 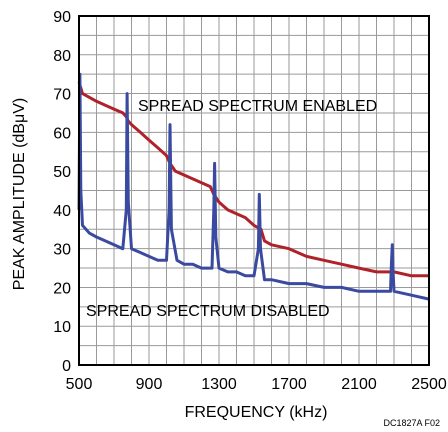 I want to click on annotation-disabled: SPREAD SPECTRUM DISABLED, so click(x=208, y=311).